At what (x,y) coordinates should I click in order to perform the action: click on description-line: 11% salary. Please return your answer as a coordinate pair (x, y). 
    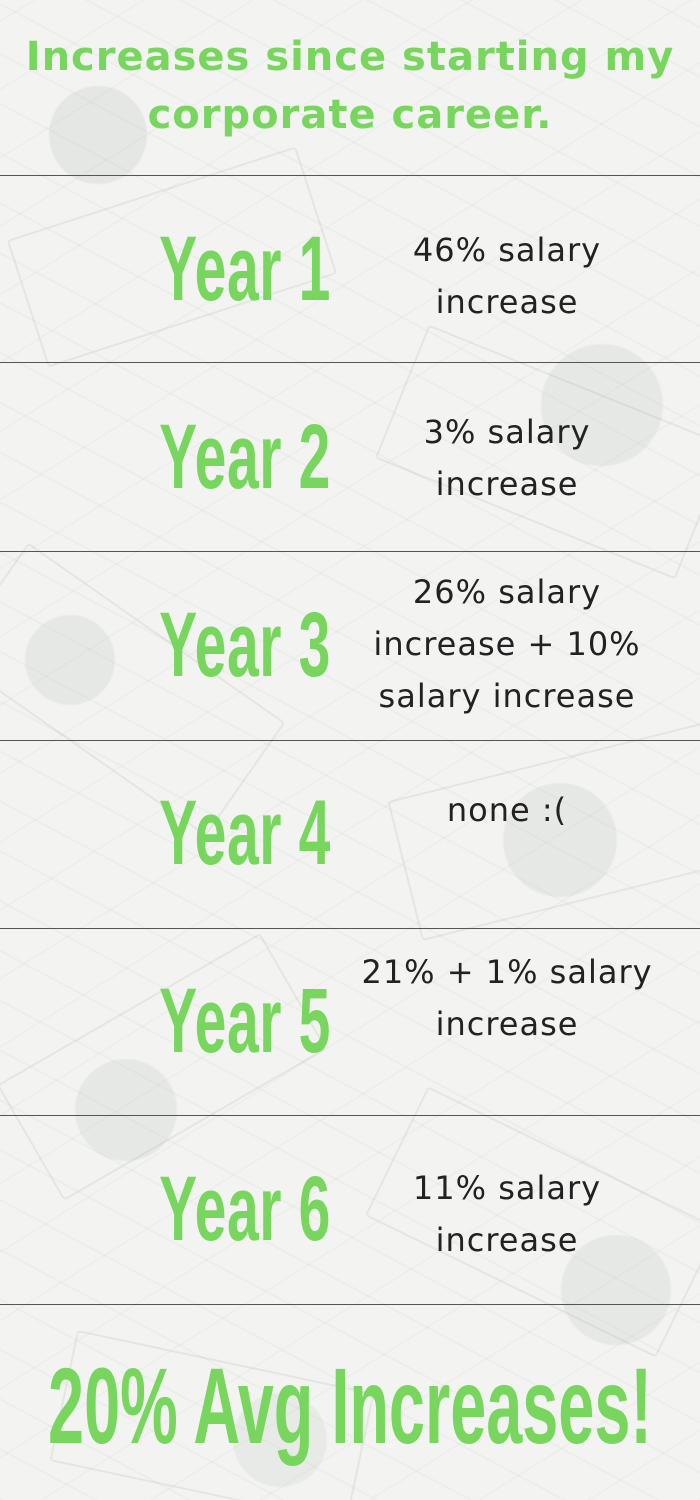
    Looking at the image, I should click on (507, 1188).